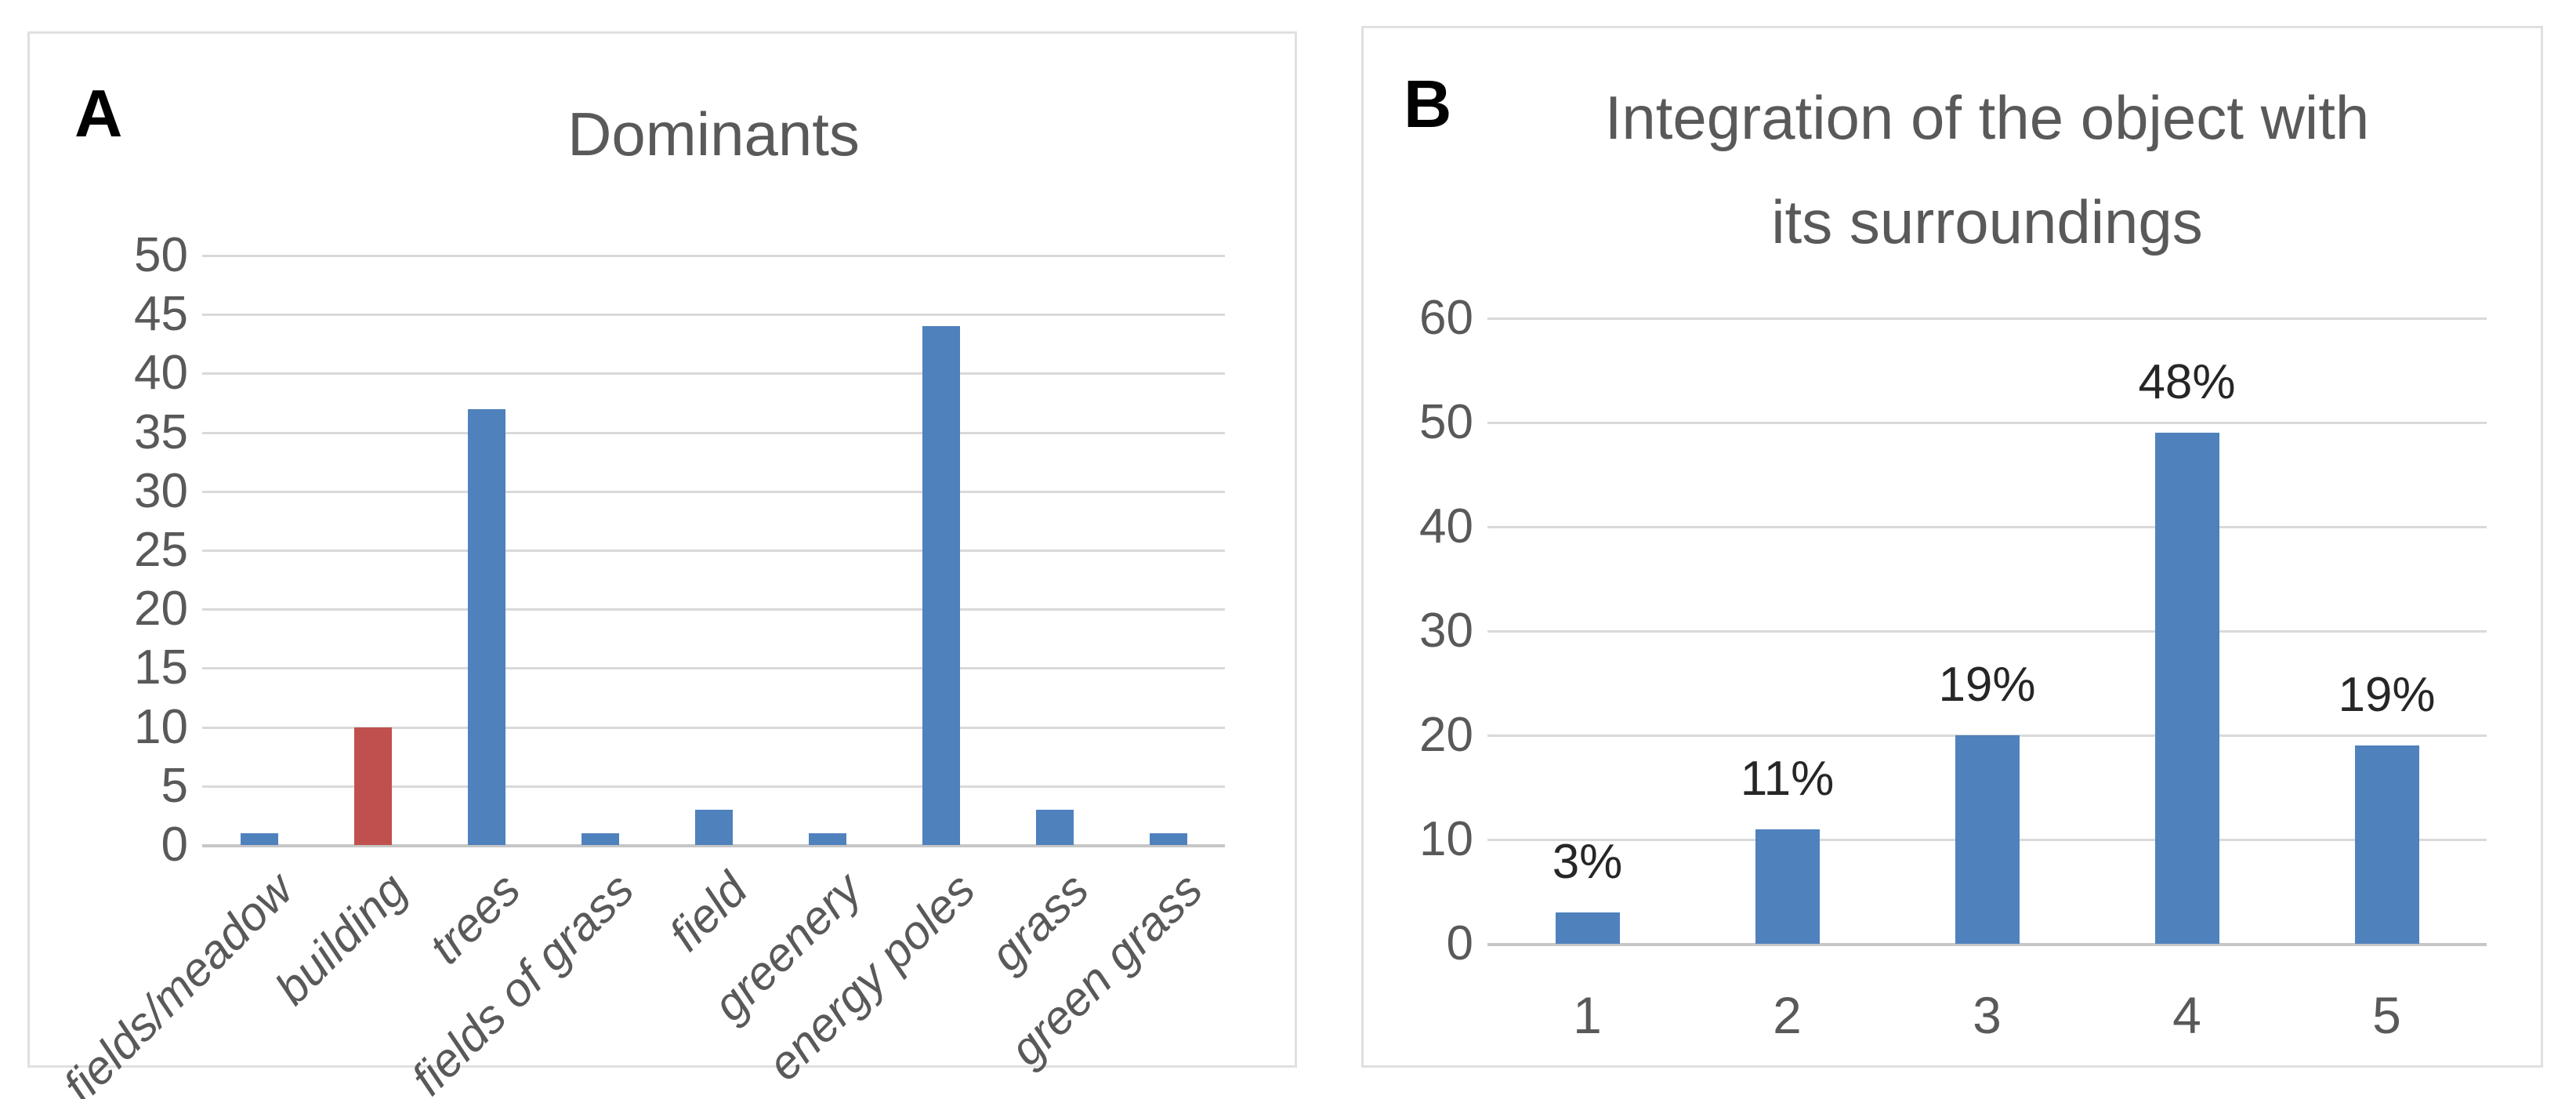 This screenshot has height=1099, width=2576. I want to click on chart-b-title-line-2: its surroundings, so click(1987, 221).